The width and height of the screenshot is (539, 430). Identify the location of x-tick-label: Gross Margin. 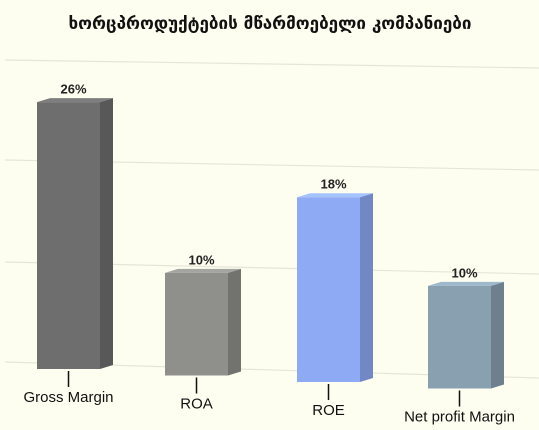
(68, 397).